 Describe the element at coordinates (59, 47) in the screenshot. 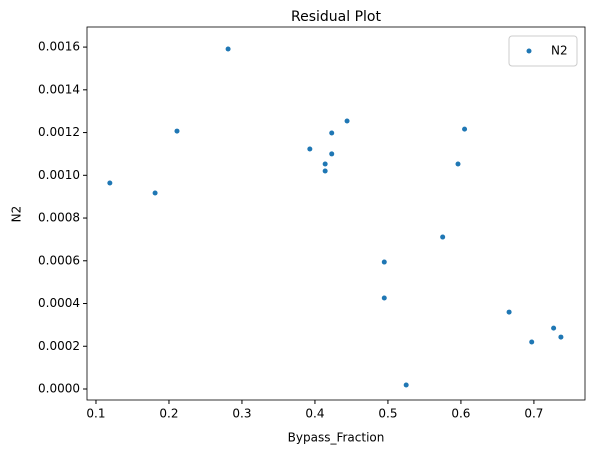

I see `y-tick-label: 0.0016` at that location.